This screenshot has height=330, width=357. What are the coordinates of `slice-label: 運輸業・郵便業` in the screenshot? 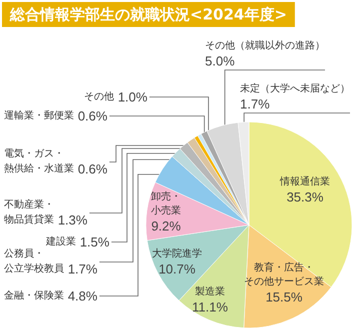 It's located at (39, 116).